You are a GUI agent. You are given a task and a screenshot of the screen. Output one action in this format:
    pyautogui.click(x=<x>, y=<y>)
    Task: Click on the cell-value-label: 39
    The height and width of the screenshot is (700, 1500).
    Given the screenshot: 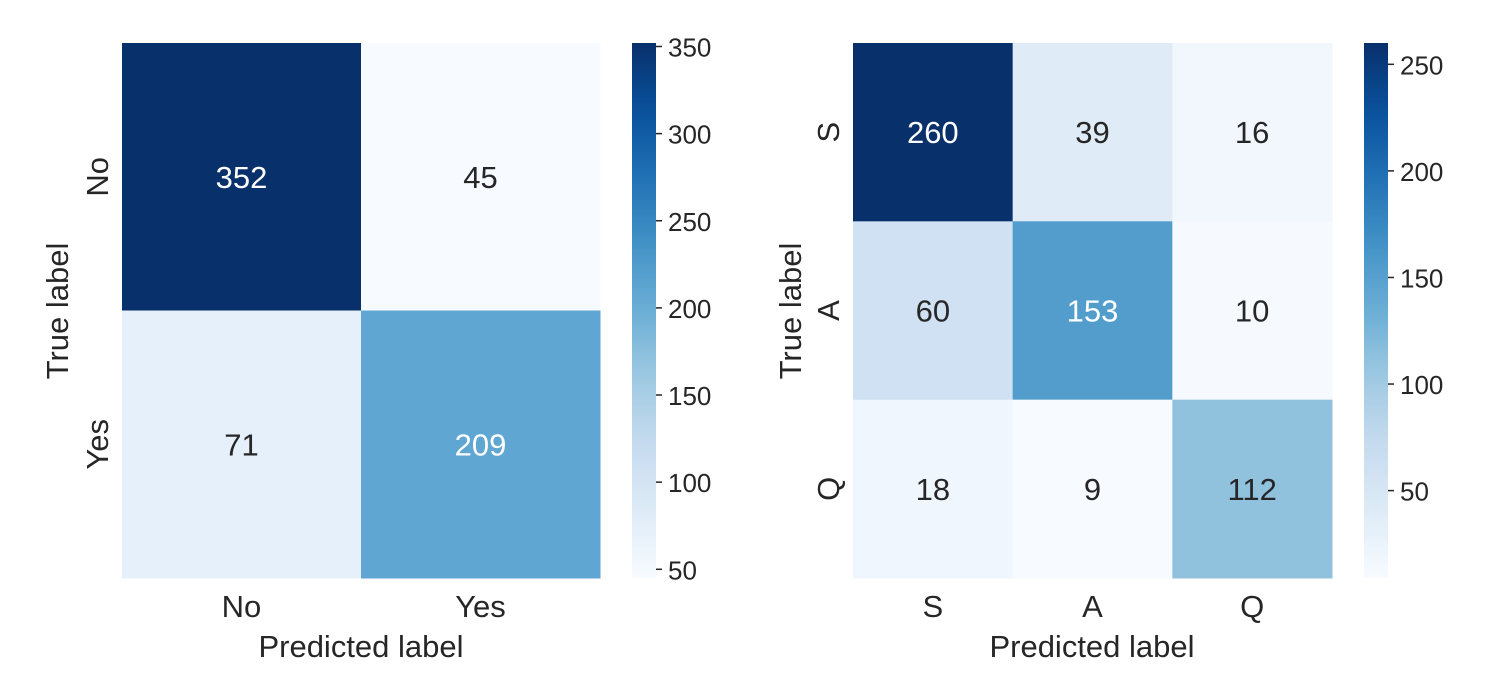 What is the action you would take?
    pyautogui.click(x=1092, y=132)
    